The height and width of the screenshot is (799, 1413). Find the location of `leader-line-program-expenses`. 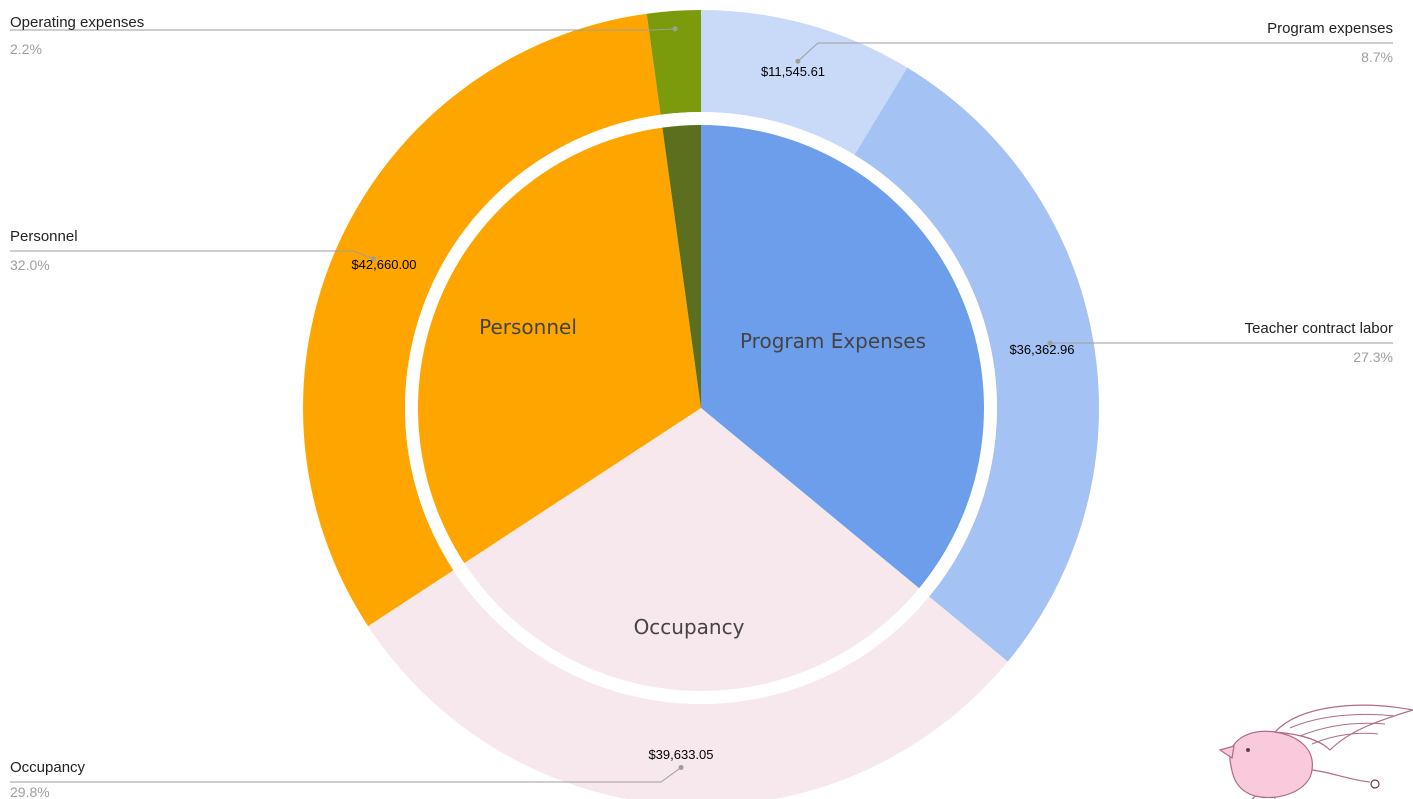

leader-line-program-expenses is located at coordinates (1095, 52).